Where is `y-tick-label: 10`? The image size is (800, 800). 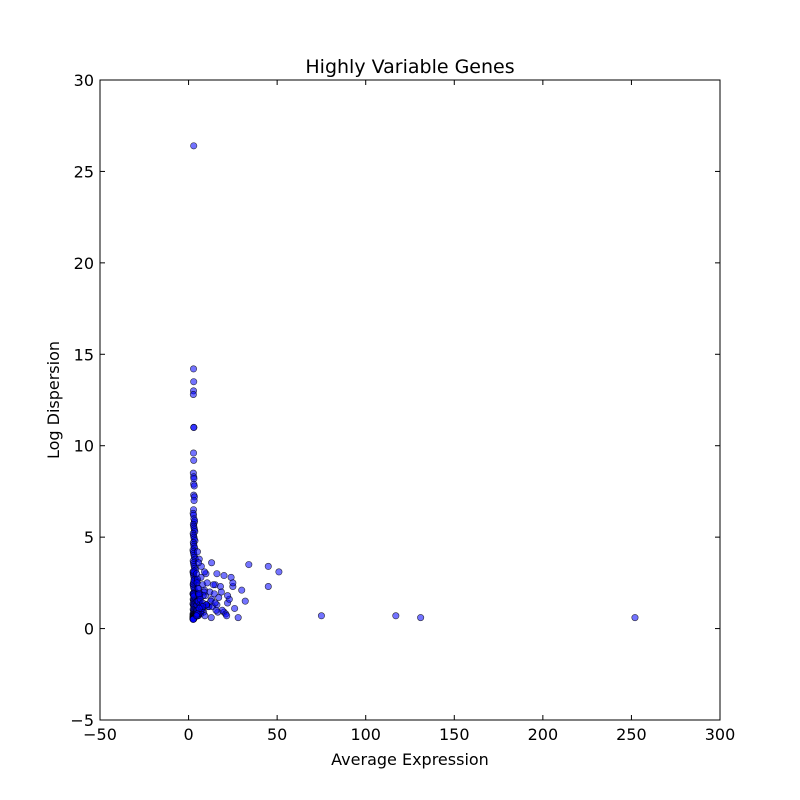
y-tick-label: 10 is located at coordinates (84, 446).